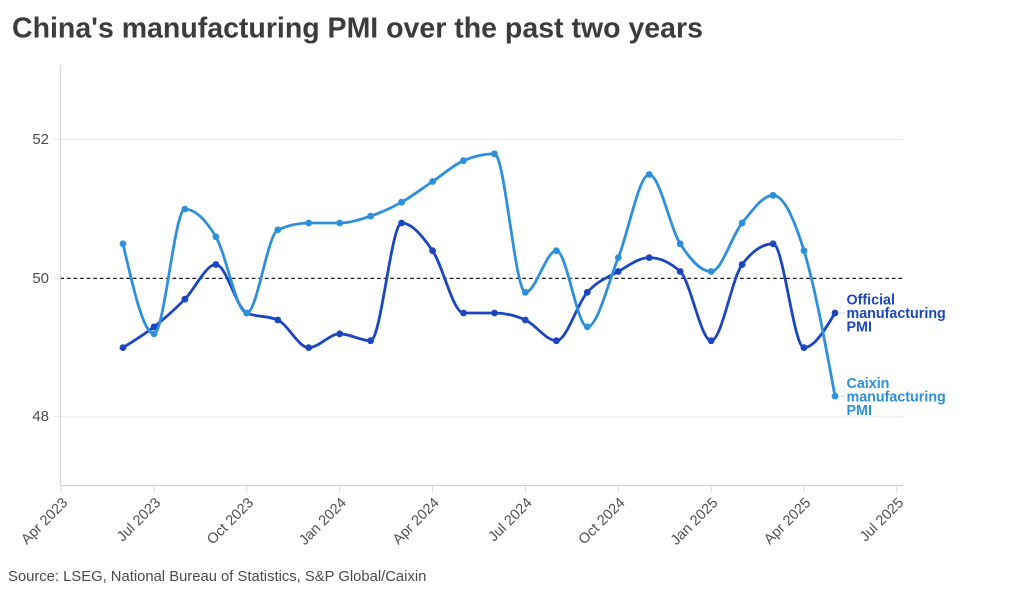 This screenshot has width=1020, height=594. Describe the element at coordinates (40, 416) in the screenshot. I see `svg-text: 48` at that location.